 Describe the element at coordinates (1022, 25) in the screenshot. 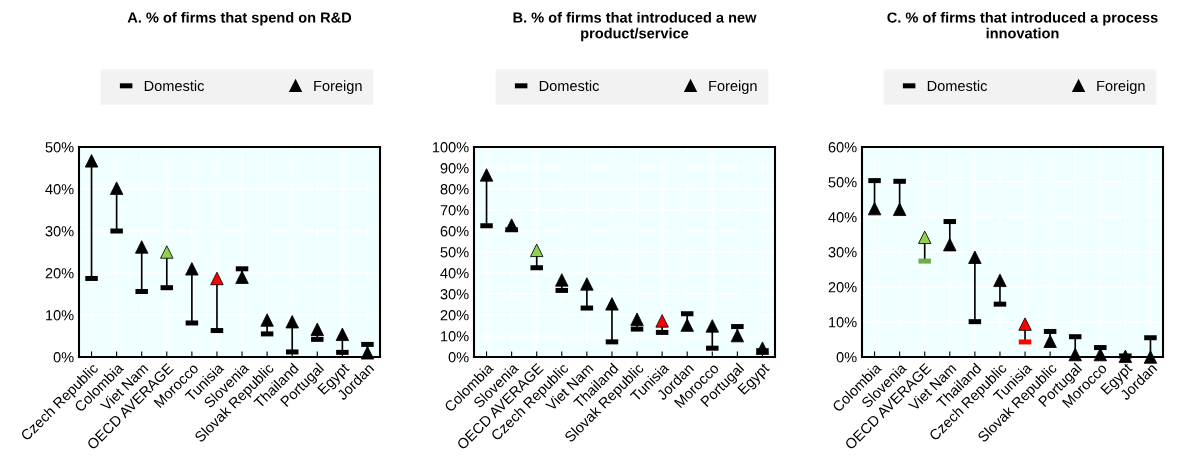

I see `chart-title: C. % of firms that introduced a process innovation` at that location.